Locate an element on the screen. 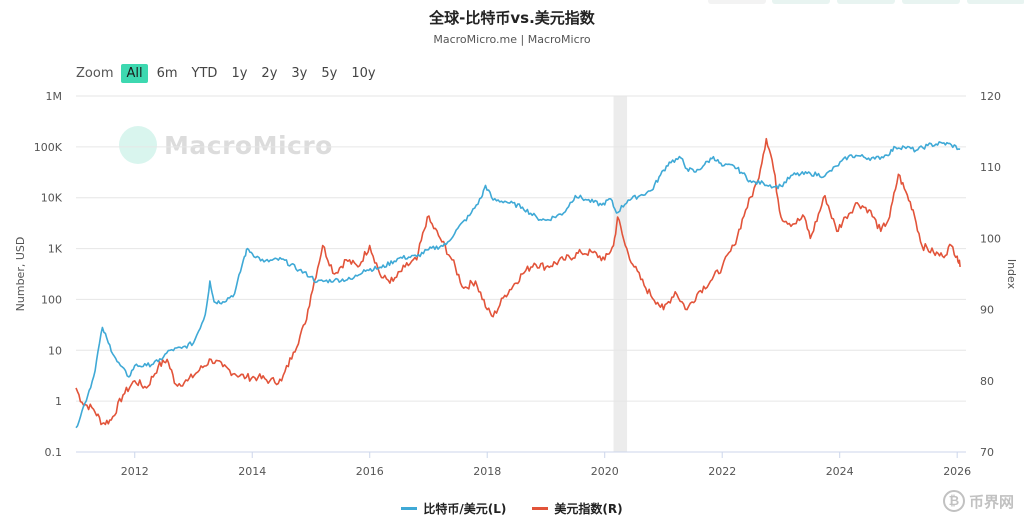 The height and width of the screenshot is (518, 1024). corner-watermark: ₿ 币界网 is located at coordinates (978, 501).